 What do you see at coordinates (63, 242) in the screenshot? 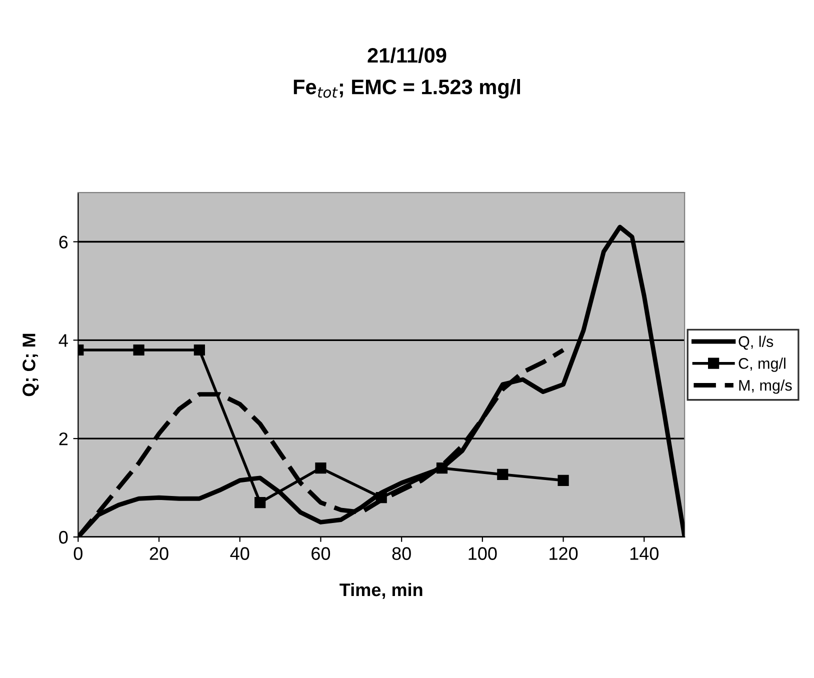
I see `y-tick-label: 6` at bounding box center [63, 242].